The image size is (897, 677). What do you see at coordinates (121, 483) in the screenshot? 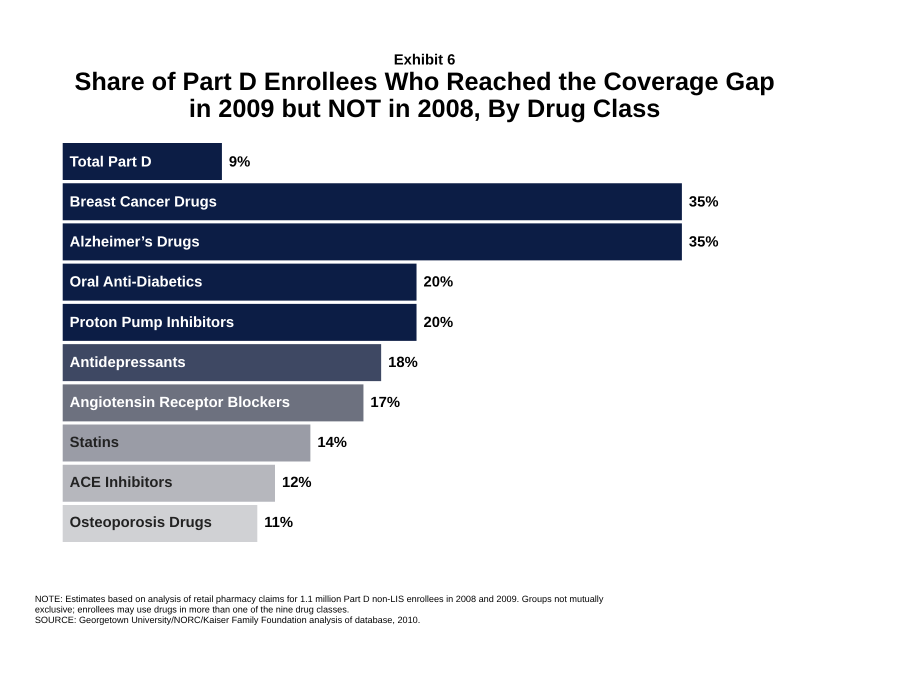
I see `y-tick-label: ACE Inhibitors` at bounding box center [121, 483].